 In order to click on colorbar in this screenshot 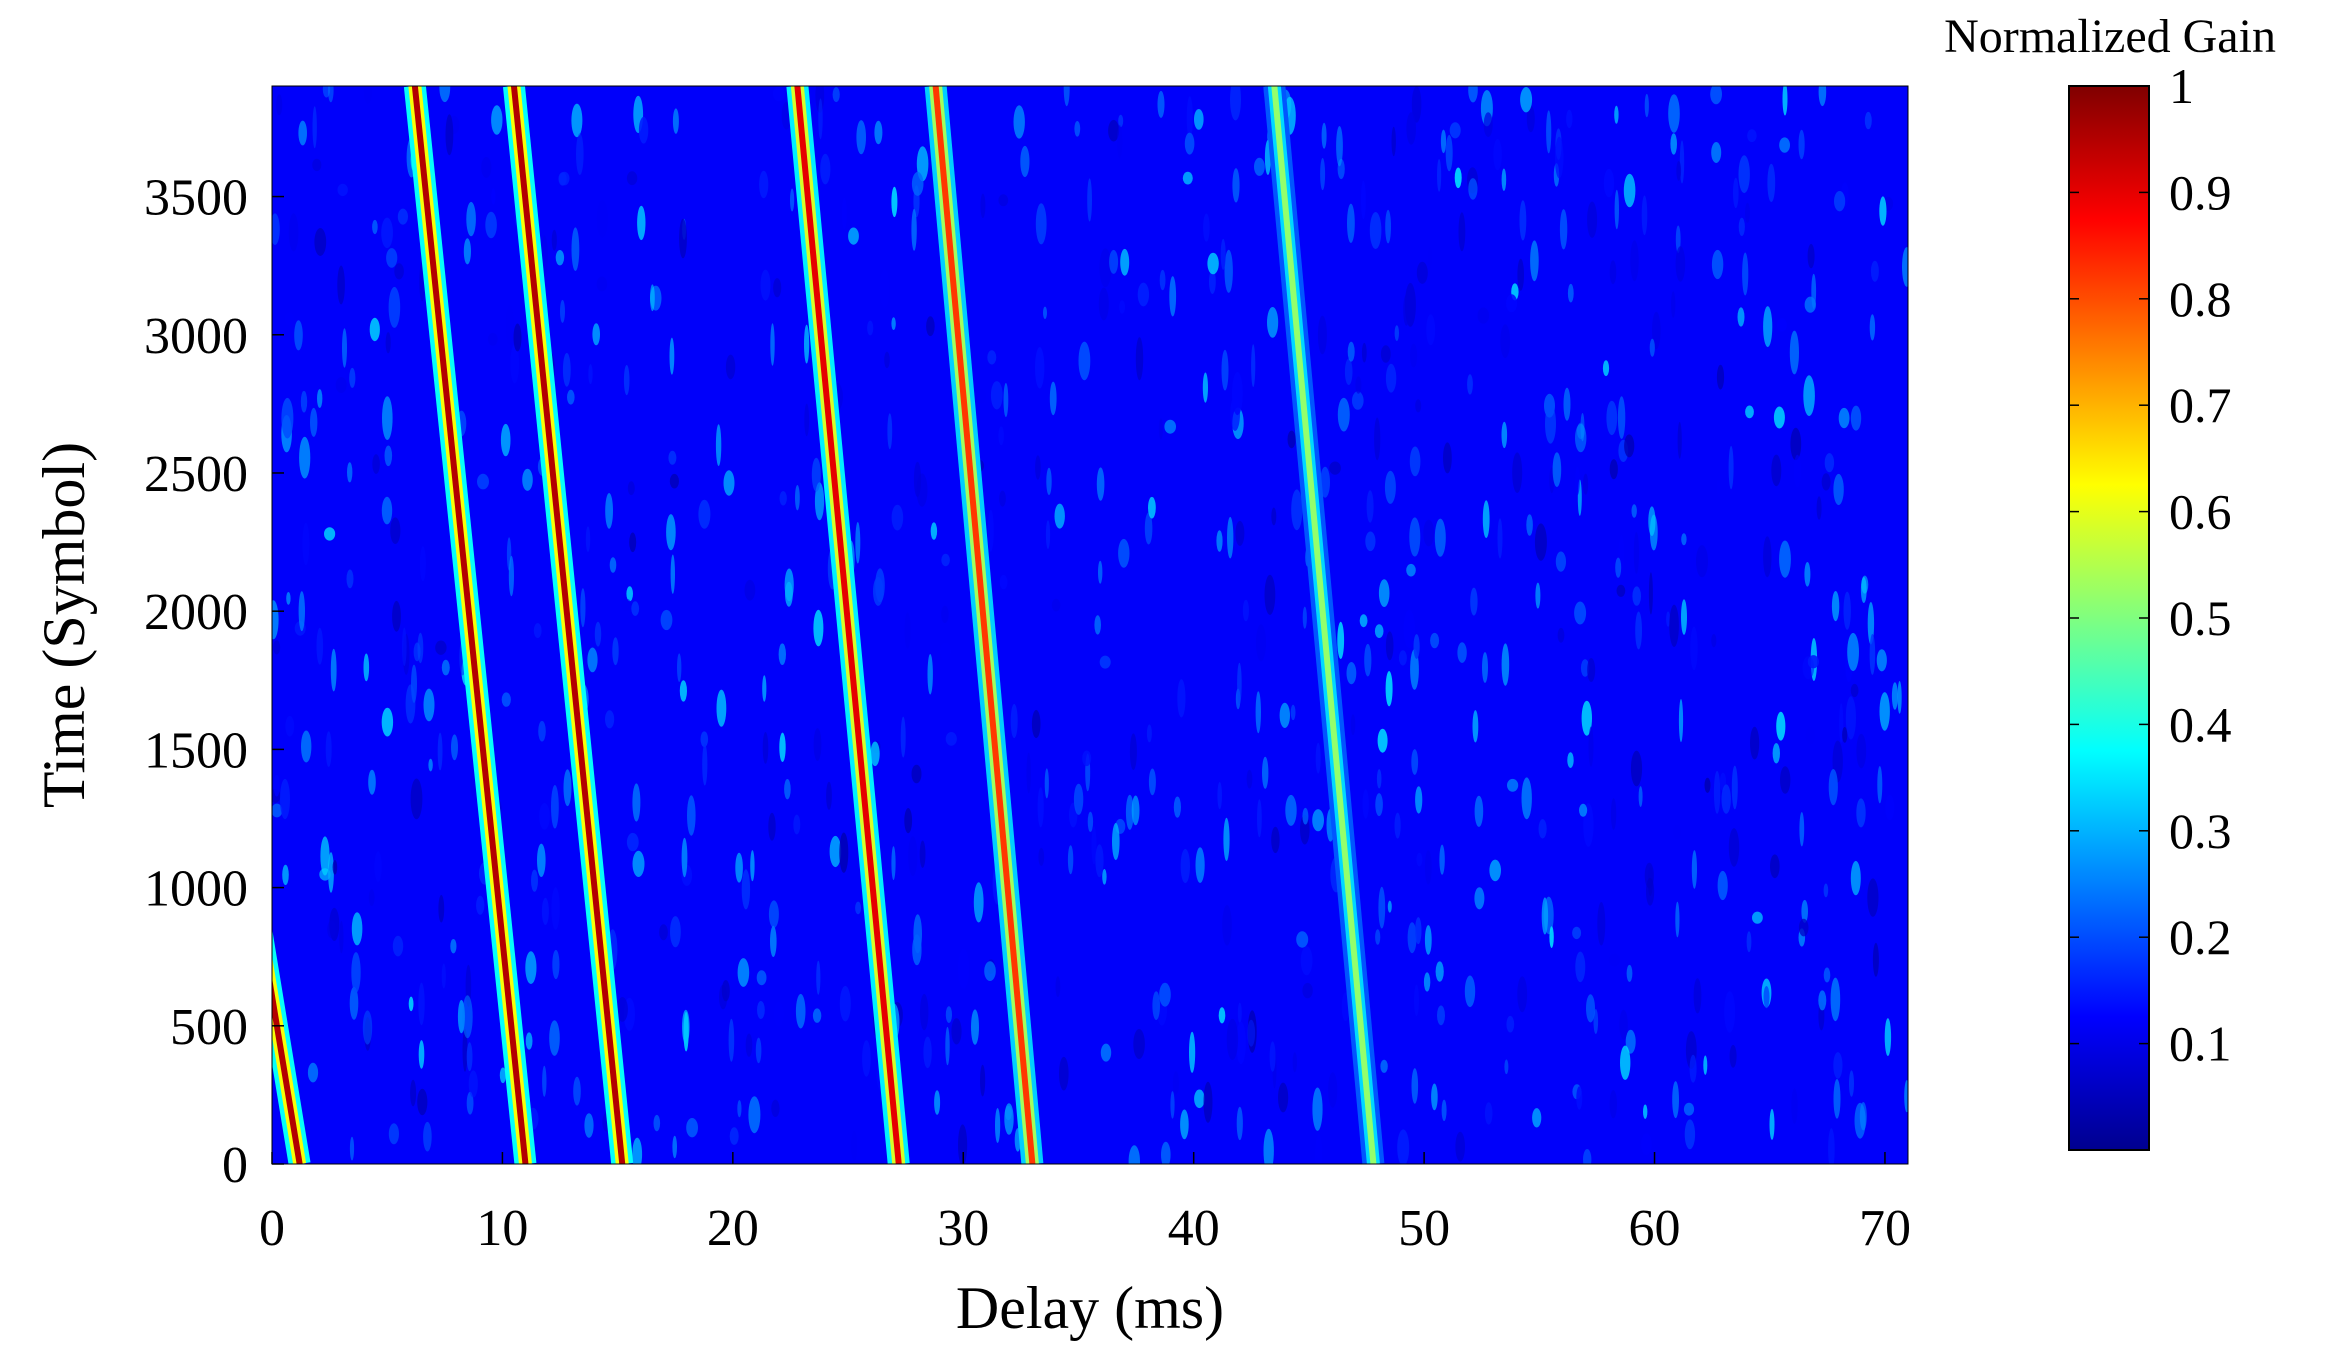, I will do `click(2109, 618)`.